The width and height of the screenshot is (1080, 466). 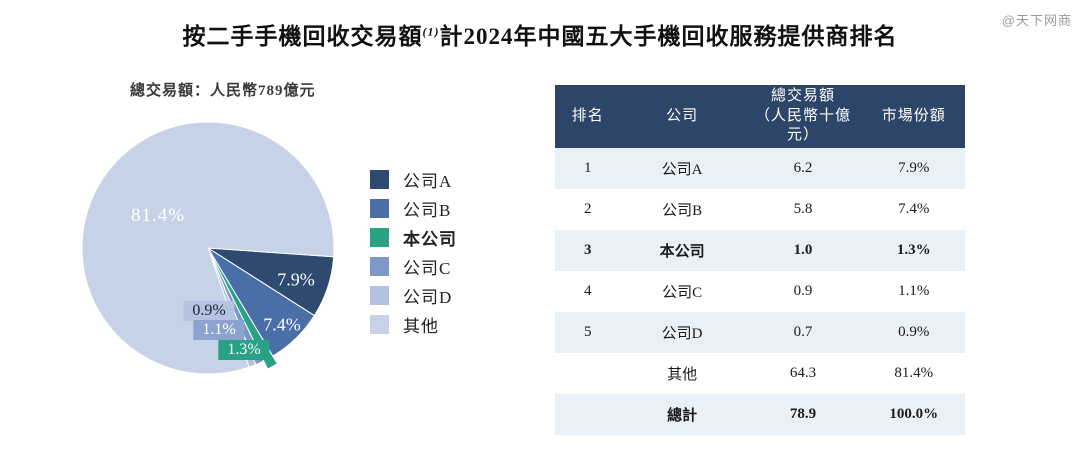 What do you see at coordinates (760, 373) in the screenshot?
I see `table-row: 其他 64.3 81.4%` at bounding box center [760, 373].